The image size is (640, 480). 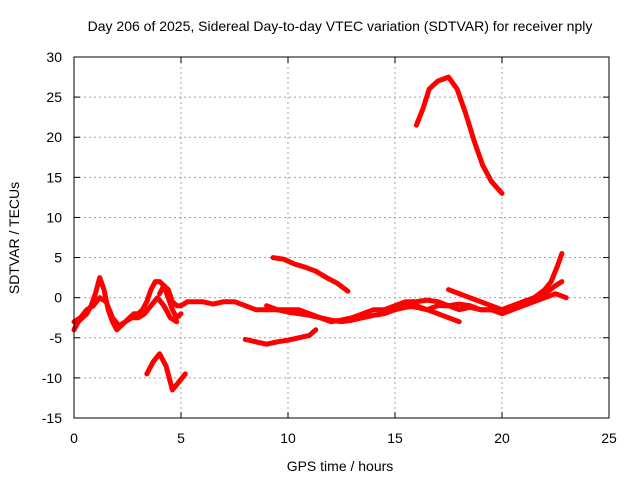 What do you see at coordinates (609, 438) in the screenshot?
I see `x-tick-label: 25` at bounding box center [609, 438].